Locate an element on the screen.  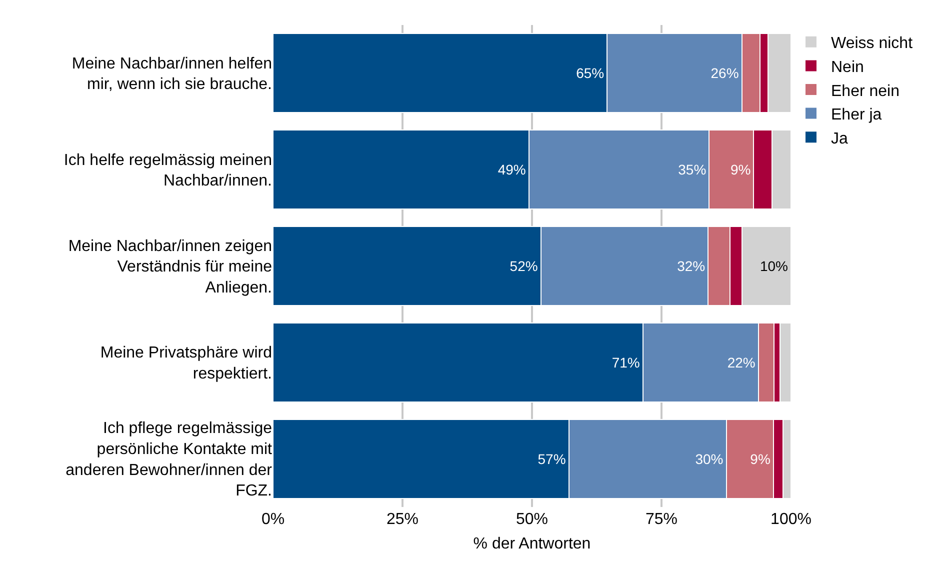
legend-label: Weiss nicht is located at coordinates (872, 43).